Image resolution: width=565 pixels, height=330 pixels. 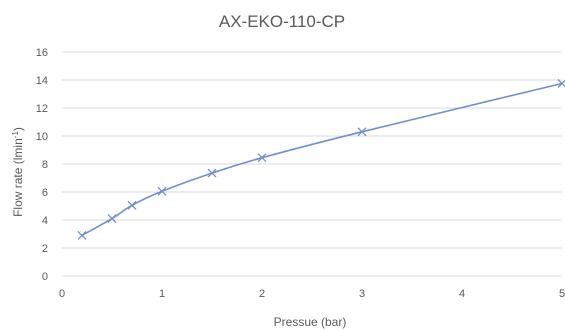 I want to click on x-tick-label: 1, so click(x=162, y=294).